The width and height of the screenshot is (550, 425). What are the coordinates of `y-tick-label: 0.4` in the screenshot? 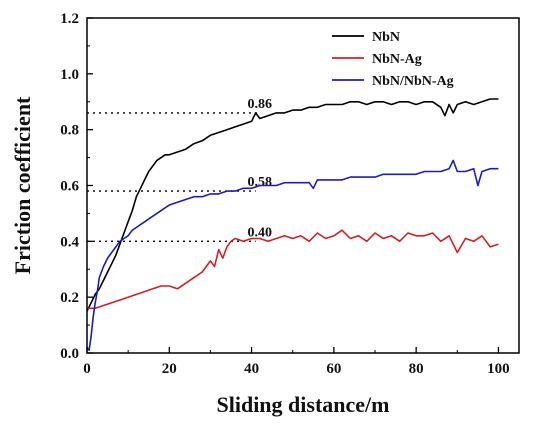 It's located at (69, 242).